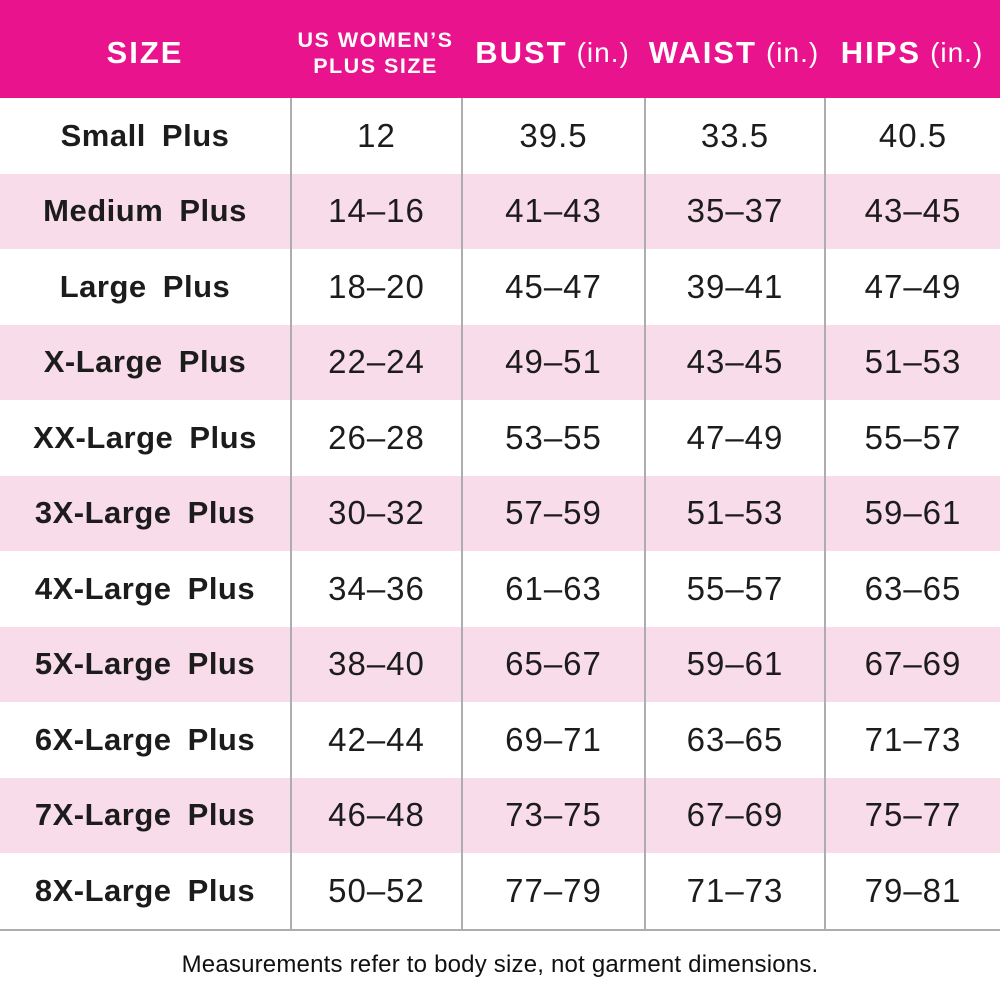 Image resolution: width=1000 pixels, height=1000 pixels. Describe the element at coordinates (734, 136) in the screenshot. I see `value-cell: 33.5` at that location.